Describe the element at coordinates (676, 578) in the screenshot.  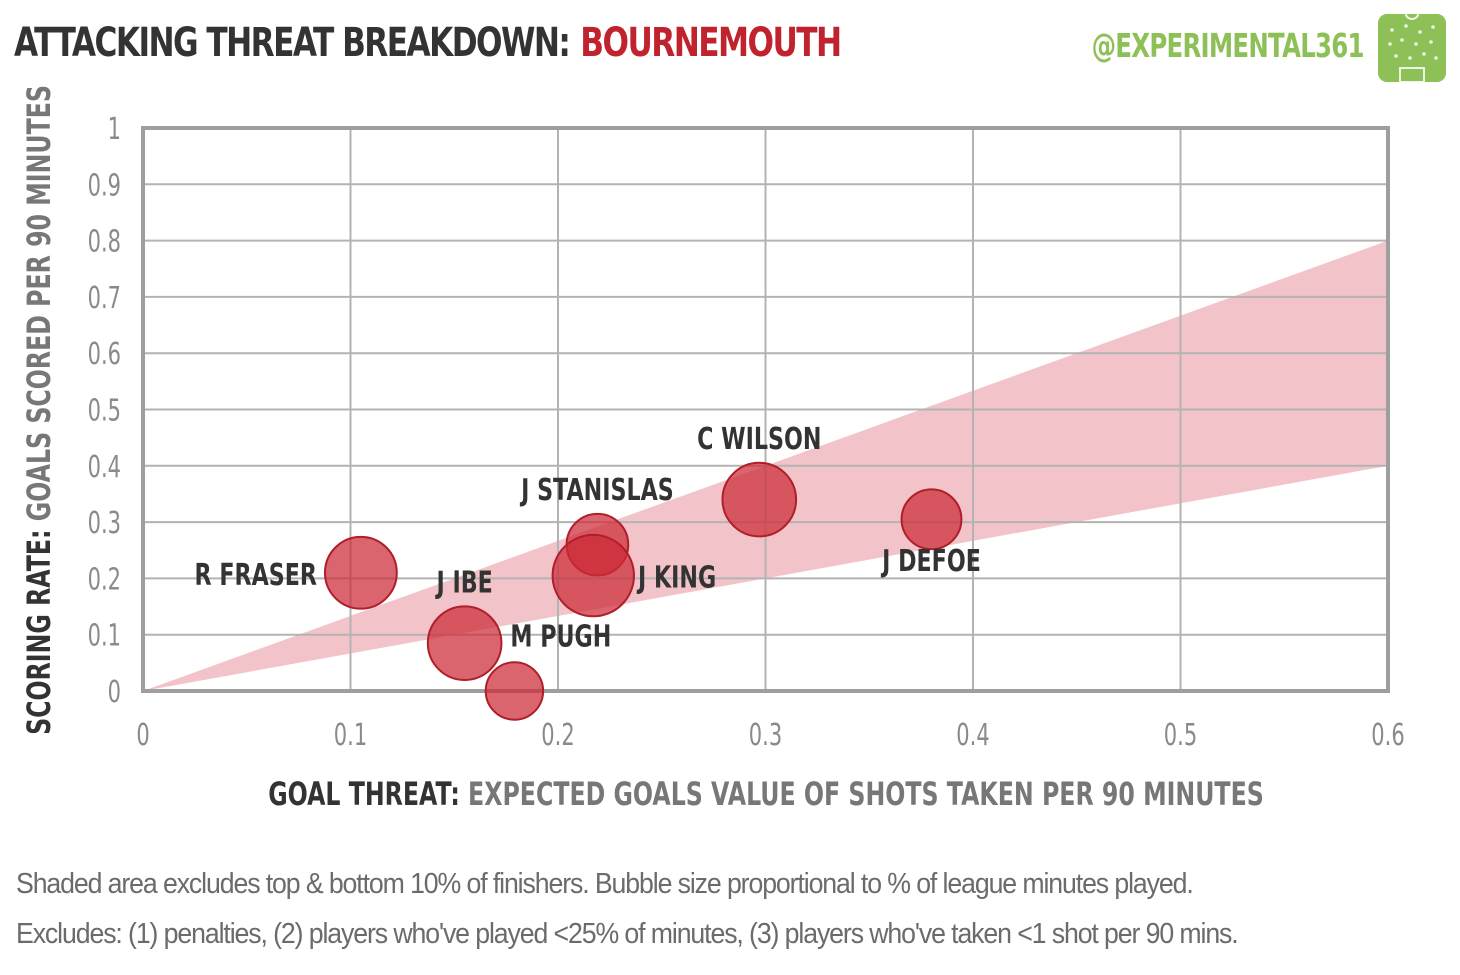
I see `player-label: J KING` at that location.